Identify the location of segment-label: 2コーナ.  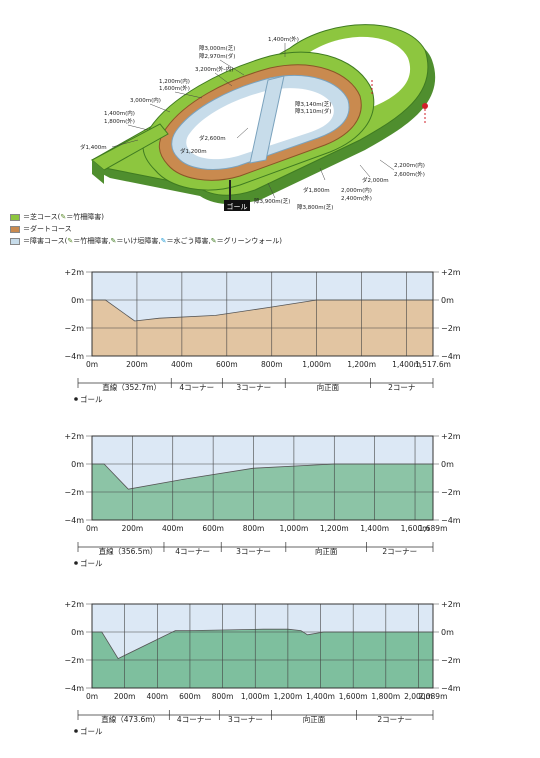
(401, 387).